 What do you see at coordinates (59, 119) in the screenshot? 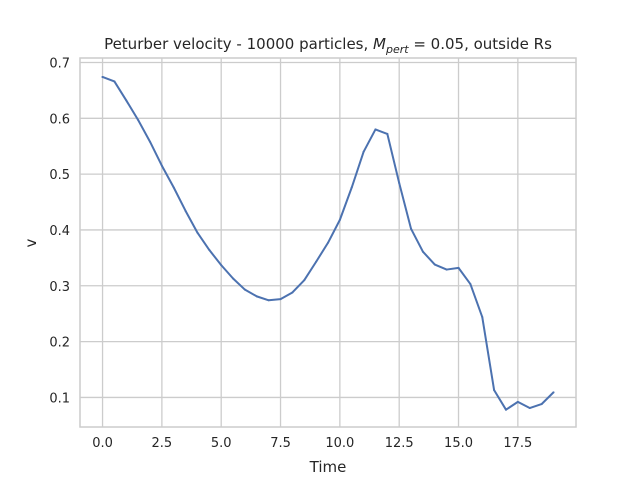
I see `y-tick-label: 0.6` at bounding box center [59, 119].